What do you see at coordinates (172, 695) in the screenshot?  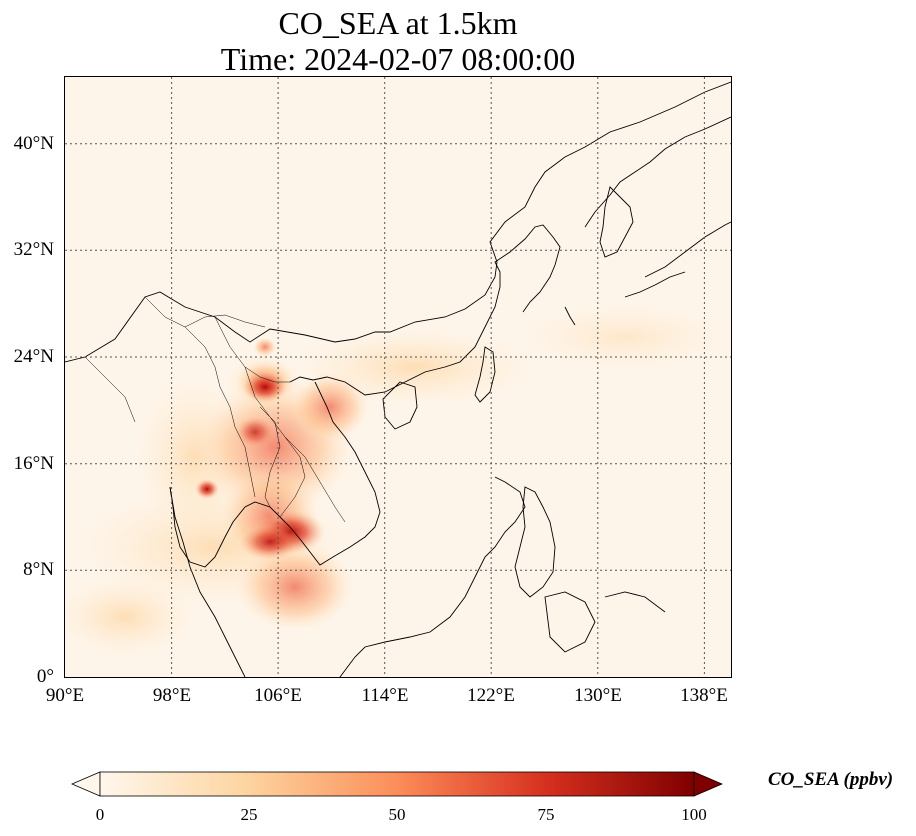 I see `lon-tick-label: 98°E` at bounding box center [172, 695].